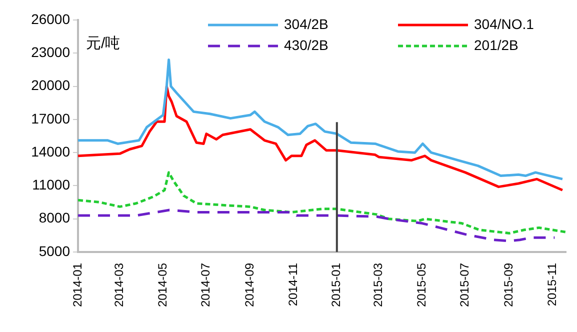 The width and height of the screenshot is (577, 332). What do you see at coordinates (54, 218) in the screenshot?
I see `y-tick-label: 8000` at bounding box center [54, 218].